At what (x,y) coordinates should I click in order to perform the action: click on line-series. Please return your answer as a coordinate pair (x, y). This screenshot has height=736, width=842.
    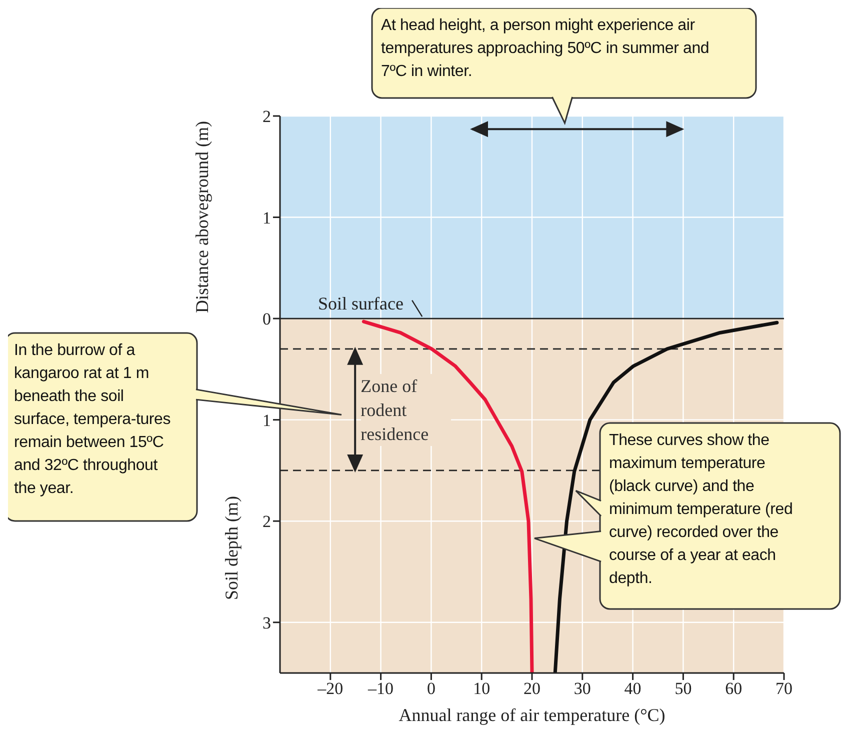
    Looking at the image, I should click on (448, 496).